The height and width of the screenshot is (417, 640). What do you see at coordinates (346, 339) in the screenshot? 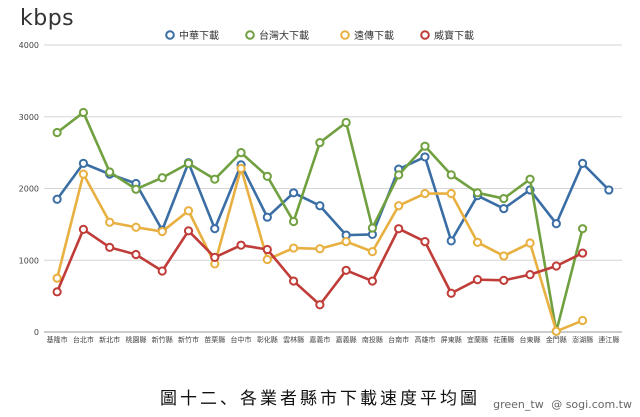
I see `x-tick-label: 嘉義縣` at bounding box center [346, 339].